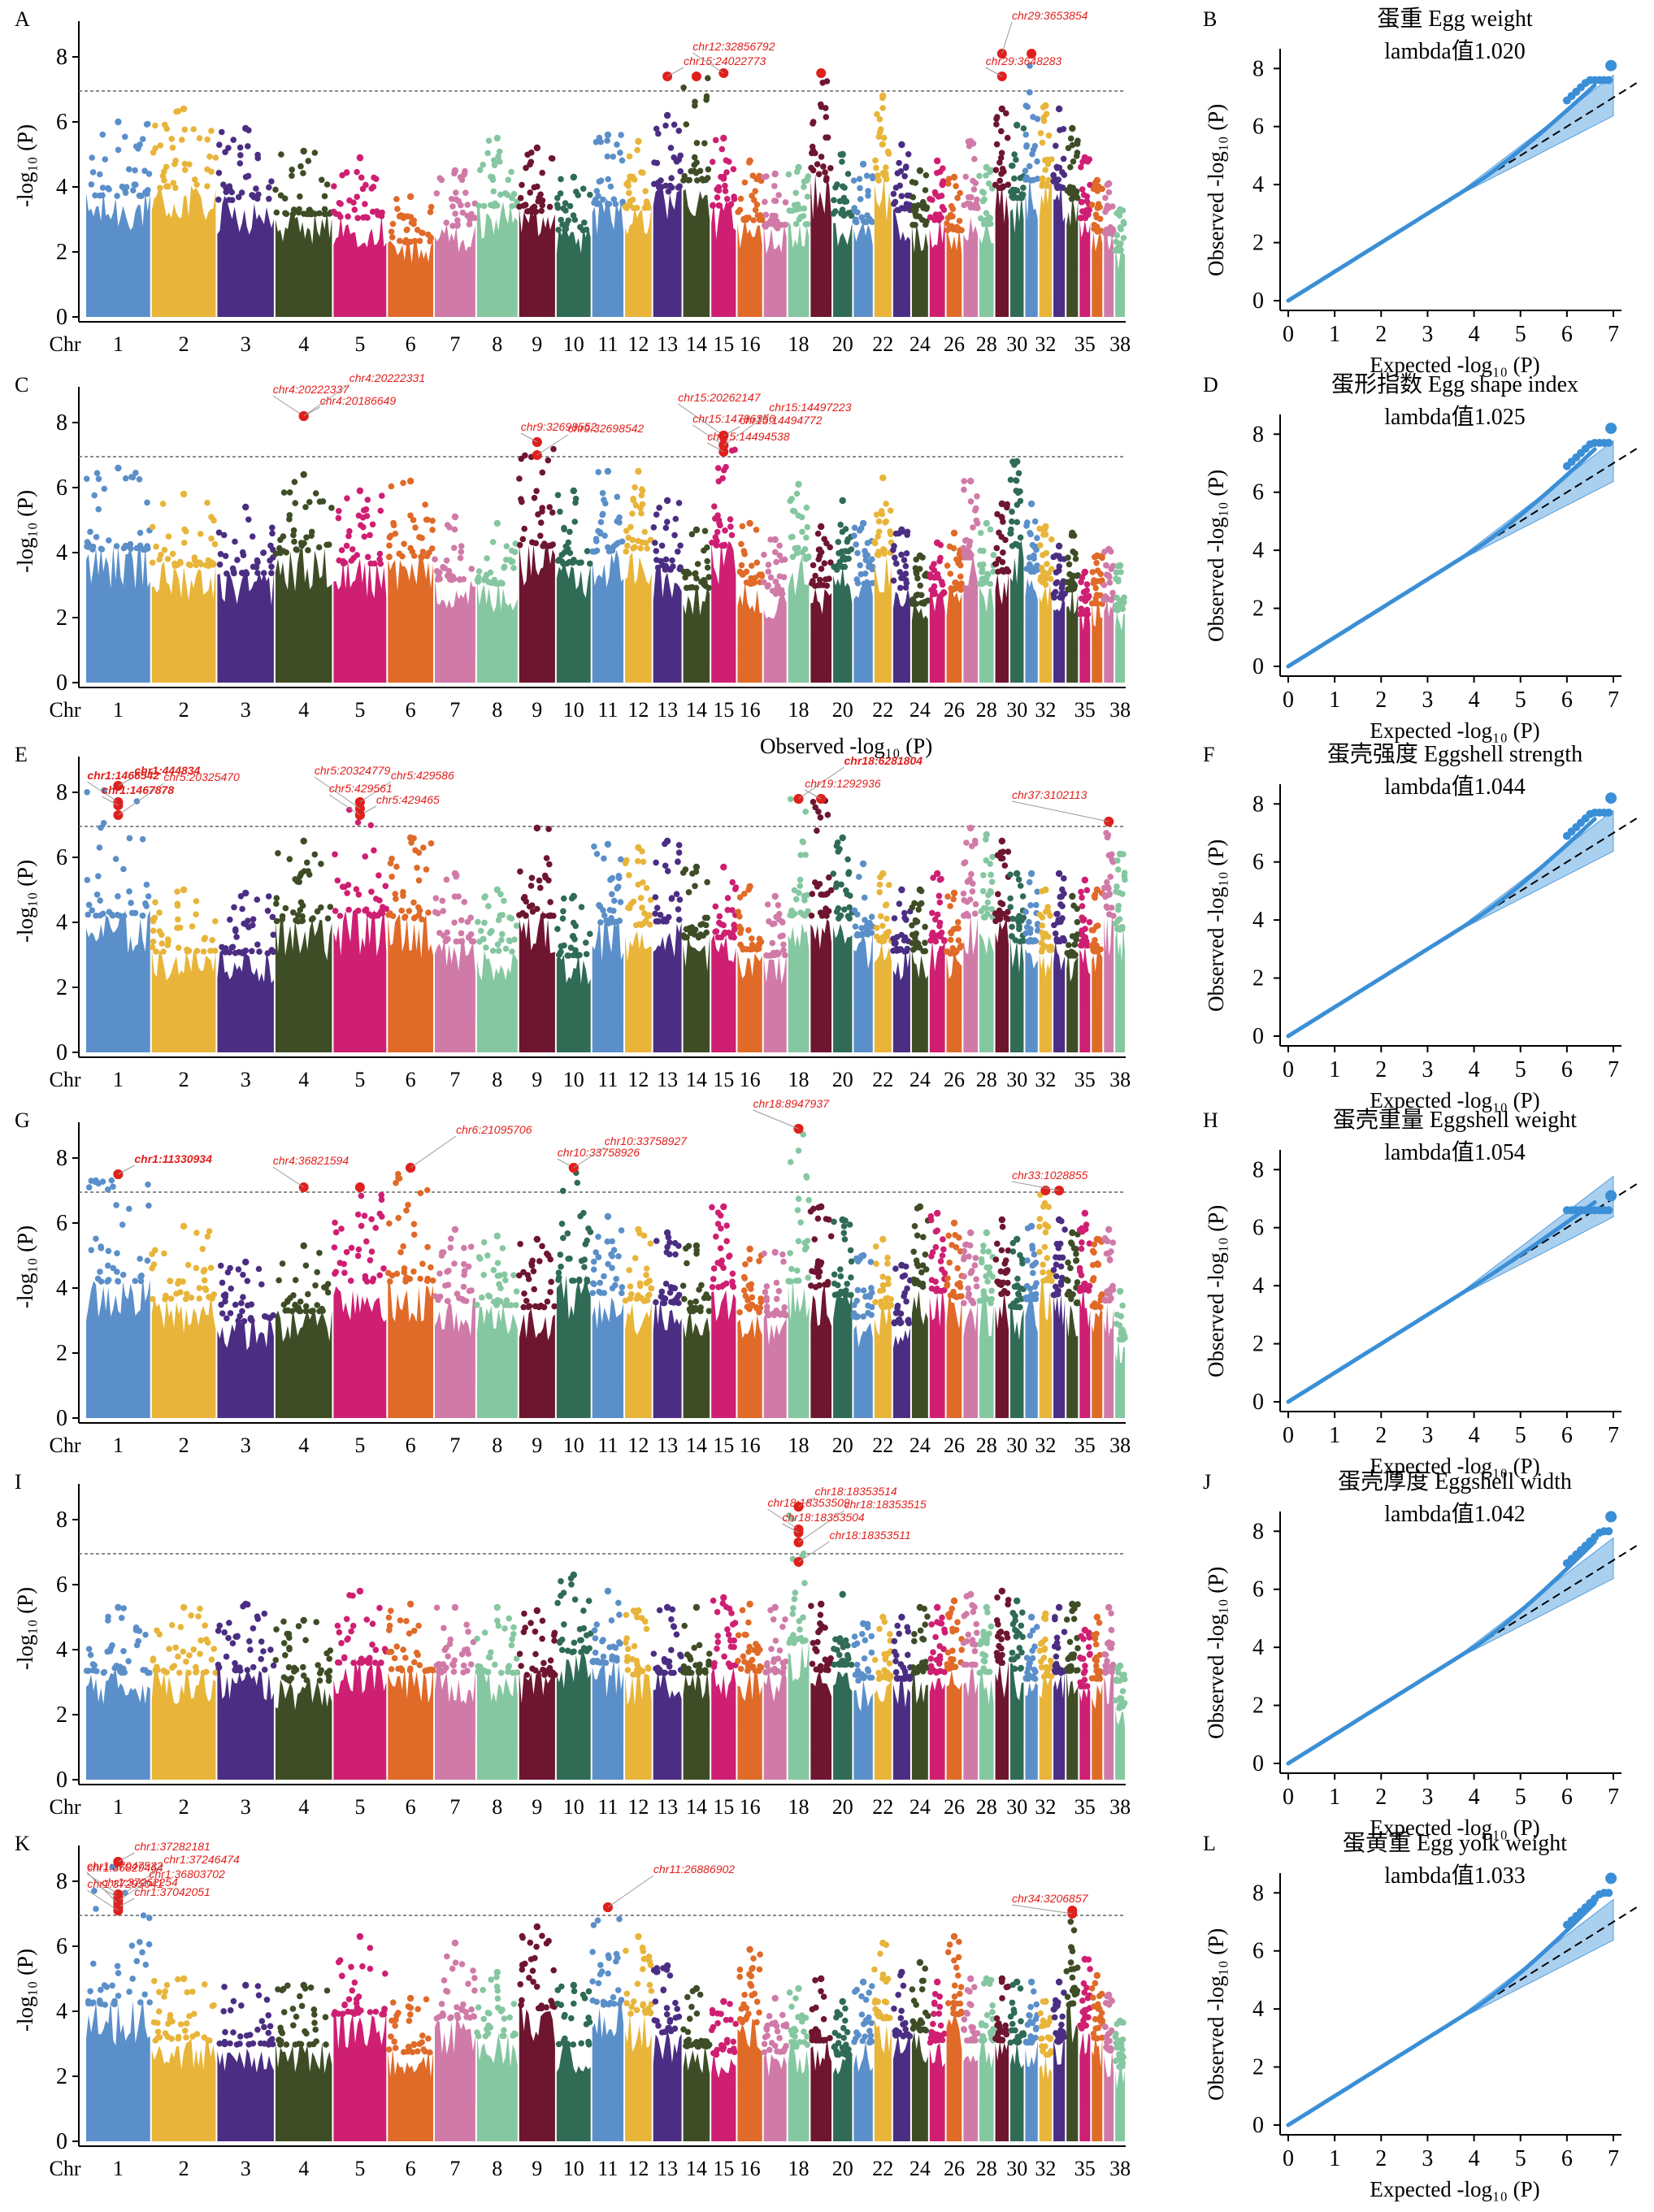 The width and height of the screenshot is (1654, 2212). Describe the element at coordinates (920, 710) in the screenshot. I see `chromosome-tick-label: 24` at that location.